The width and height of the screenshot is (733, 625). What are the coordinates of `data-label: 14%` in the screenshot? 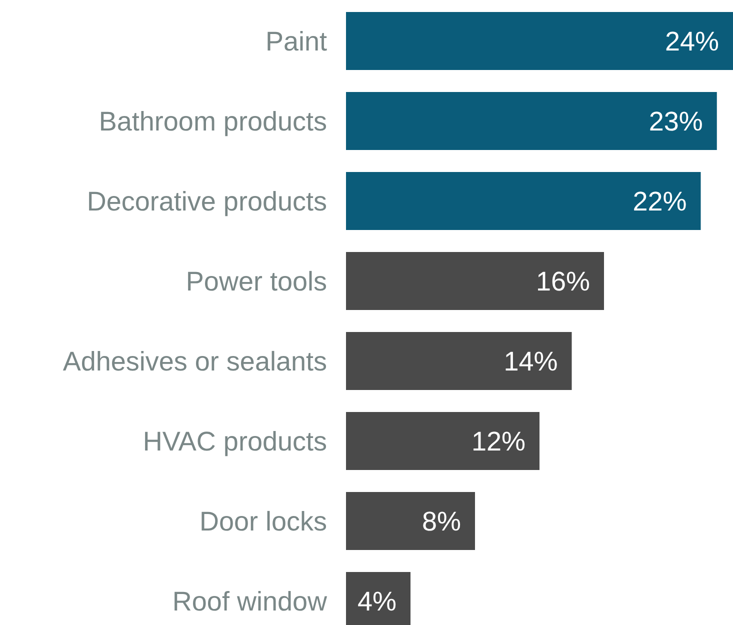 It's located at (531, 361).